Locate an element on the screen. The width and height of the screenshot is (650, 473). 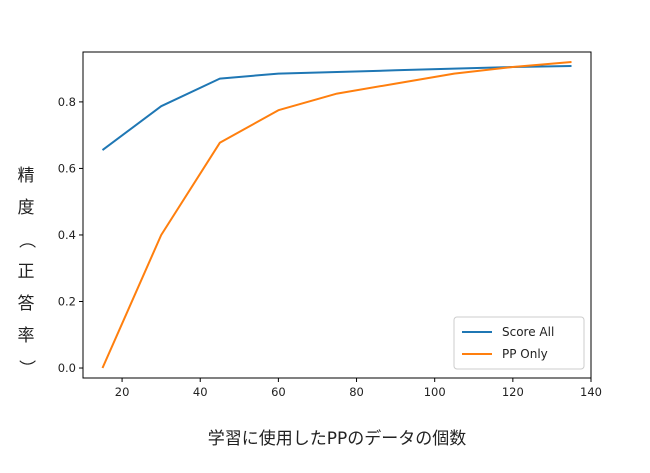
y-axis-label-char: 精 is located at coordinates (26, 176).